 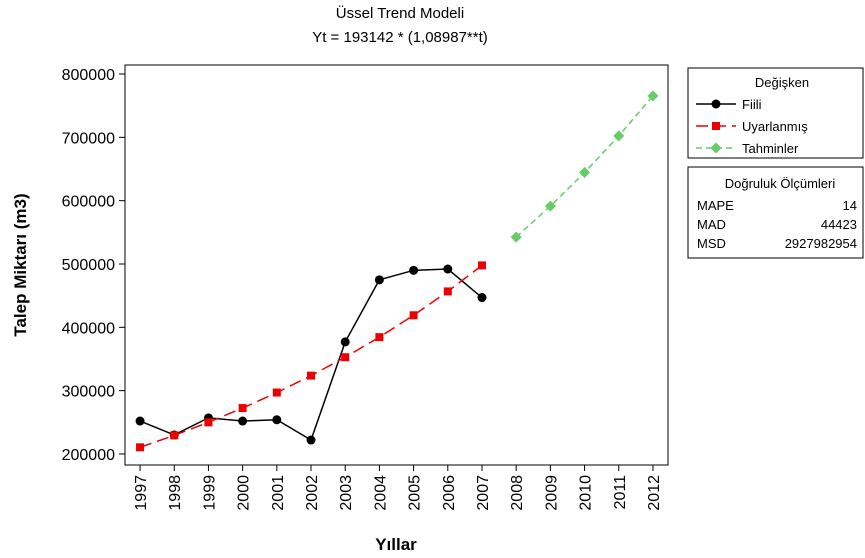 I want to click on y-tick-label: 300000, so click(x=88, y=392).